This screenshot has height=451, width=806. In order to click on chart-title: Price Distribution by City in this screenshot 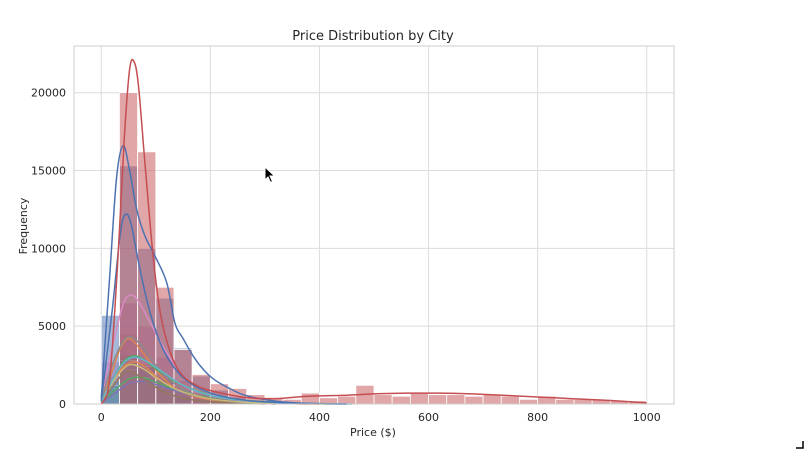, I will do `click(373, 36)`.